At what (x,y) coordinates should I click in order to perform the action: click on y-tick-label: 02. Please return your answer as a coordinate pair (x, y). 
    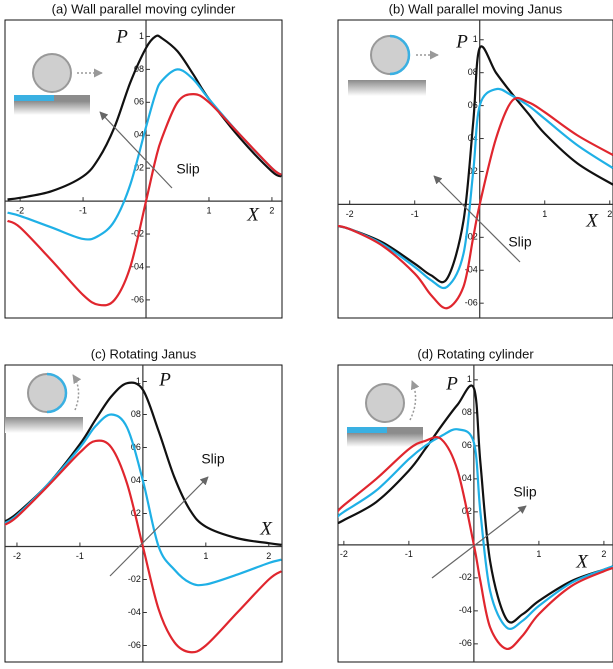
    Looking at the image, I should click on (139, 168).